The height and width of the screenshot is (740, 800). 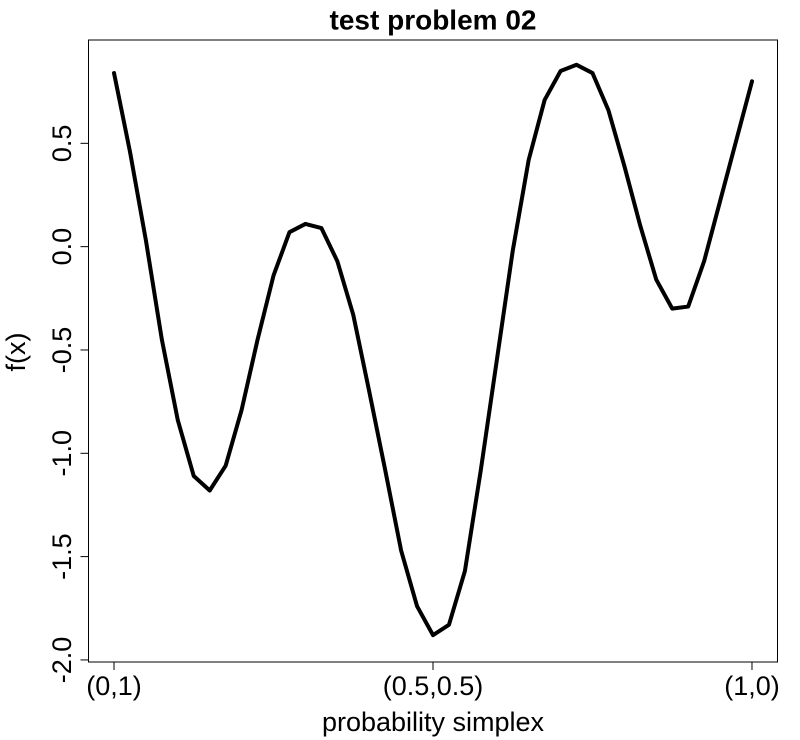 I want to click on y-tick-label: -2.0, so click(x=62, y=660).